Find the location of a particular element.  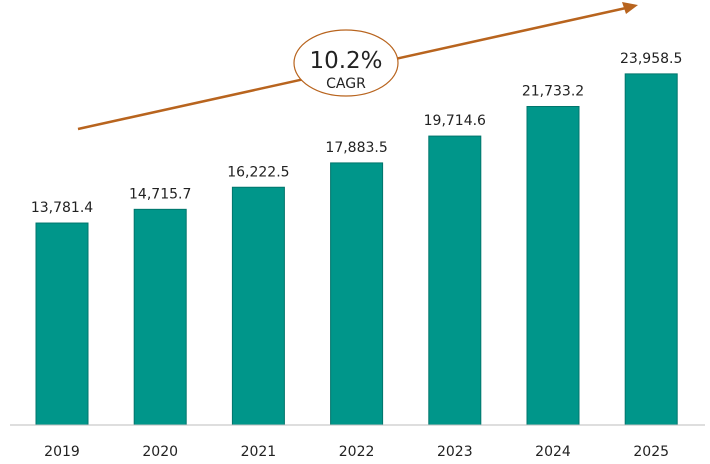

data-label-2025: 23,958.5 is located at coordinates (651, 59).